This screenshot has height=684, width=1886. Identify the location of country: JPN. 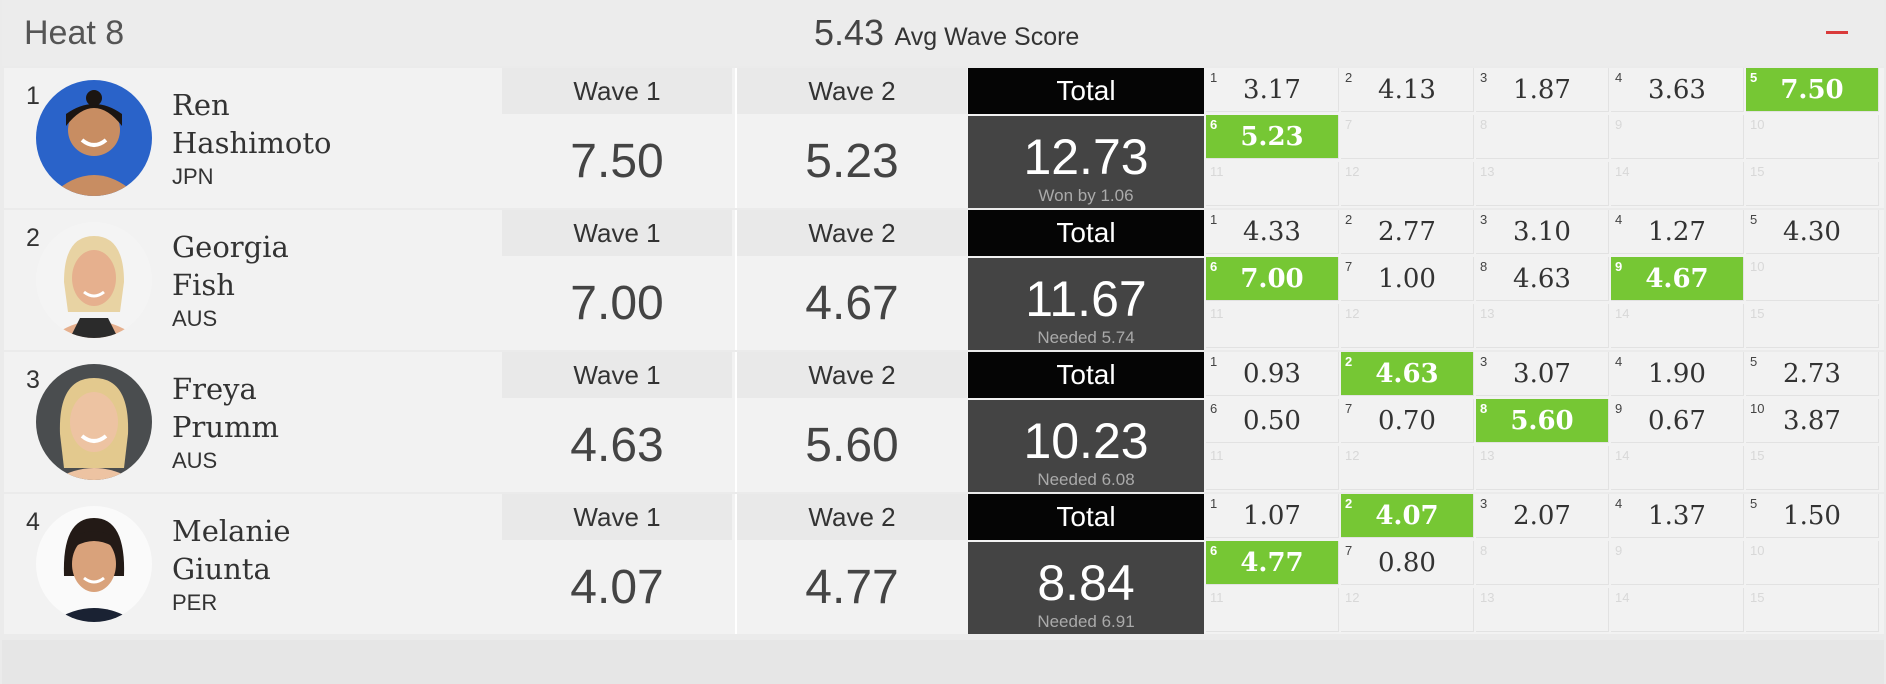
(193, 176).